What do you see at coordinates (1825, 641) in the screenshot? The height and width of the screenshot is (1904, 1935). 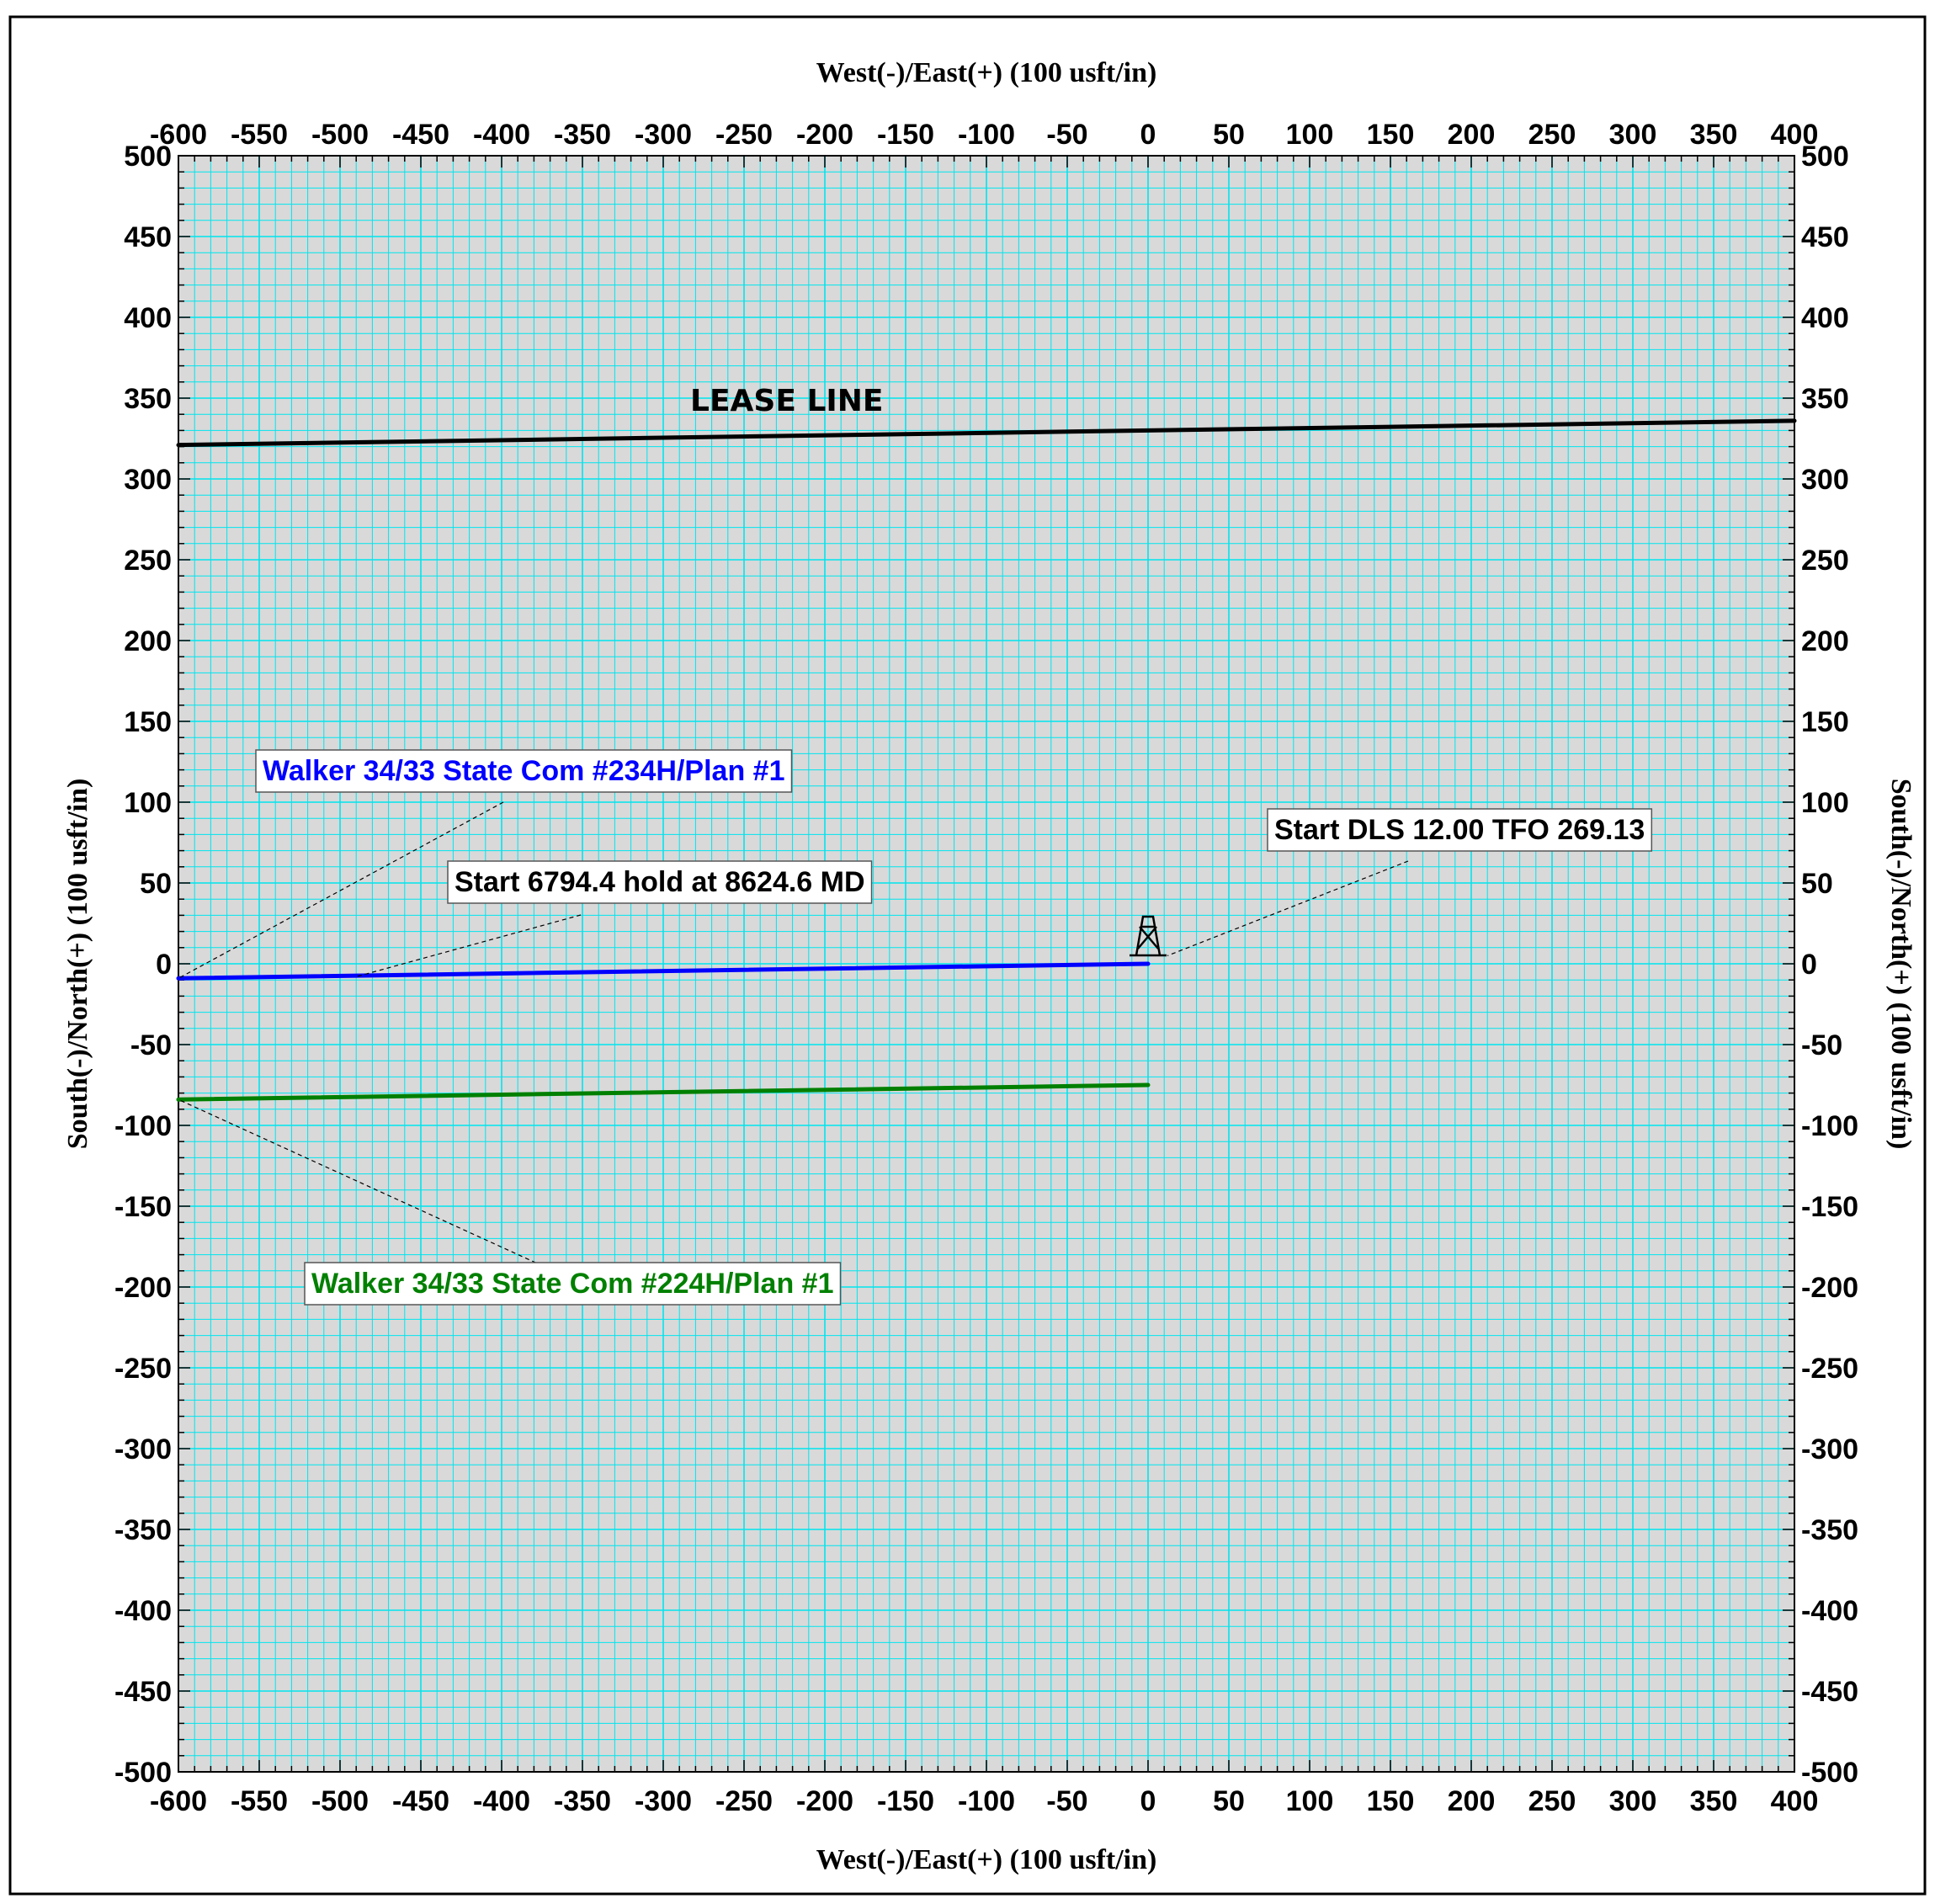 I see `y-tick-label-right: 200` at bounding box center [1825, 641].